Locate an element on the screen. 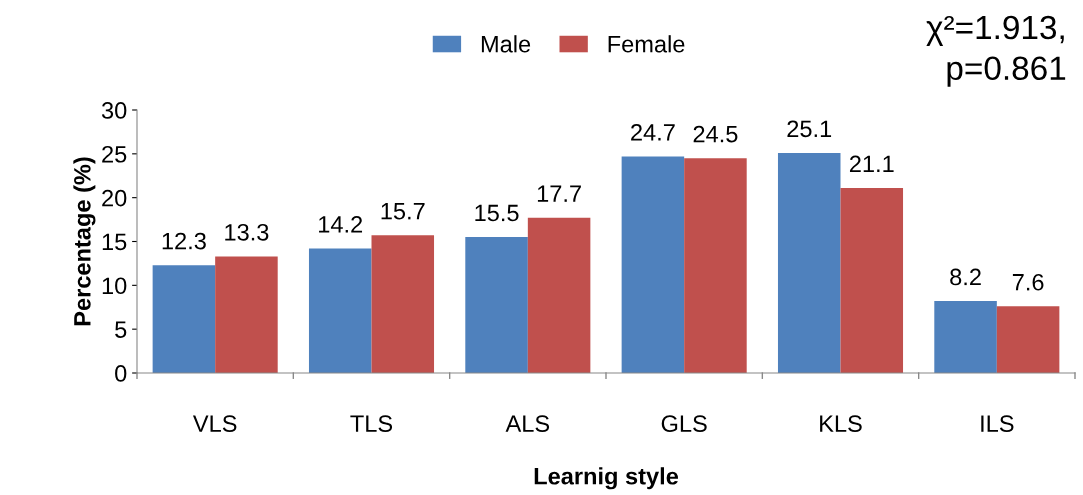 The height and width of the screenshot is (495, 1083). x-tick-label: VLS is located at coordinates (214, 424).